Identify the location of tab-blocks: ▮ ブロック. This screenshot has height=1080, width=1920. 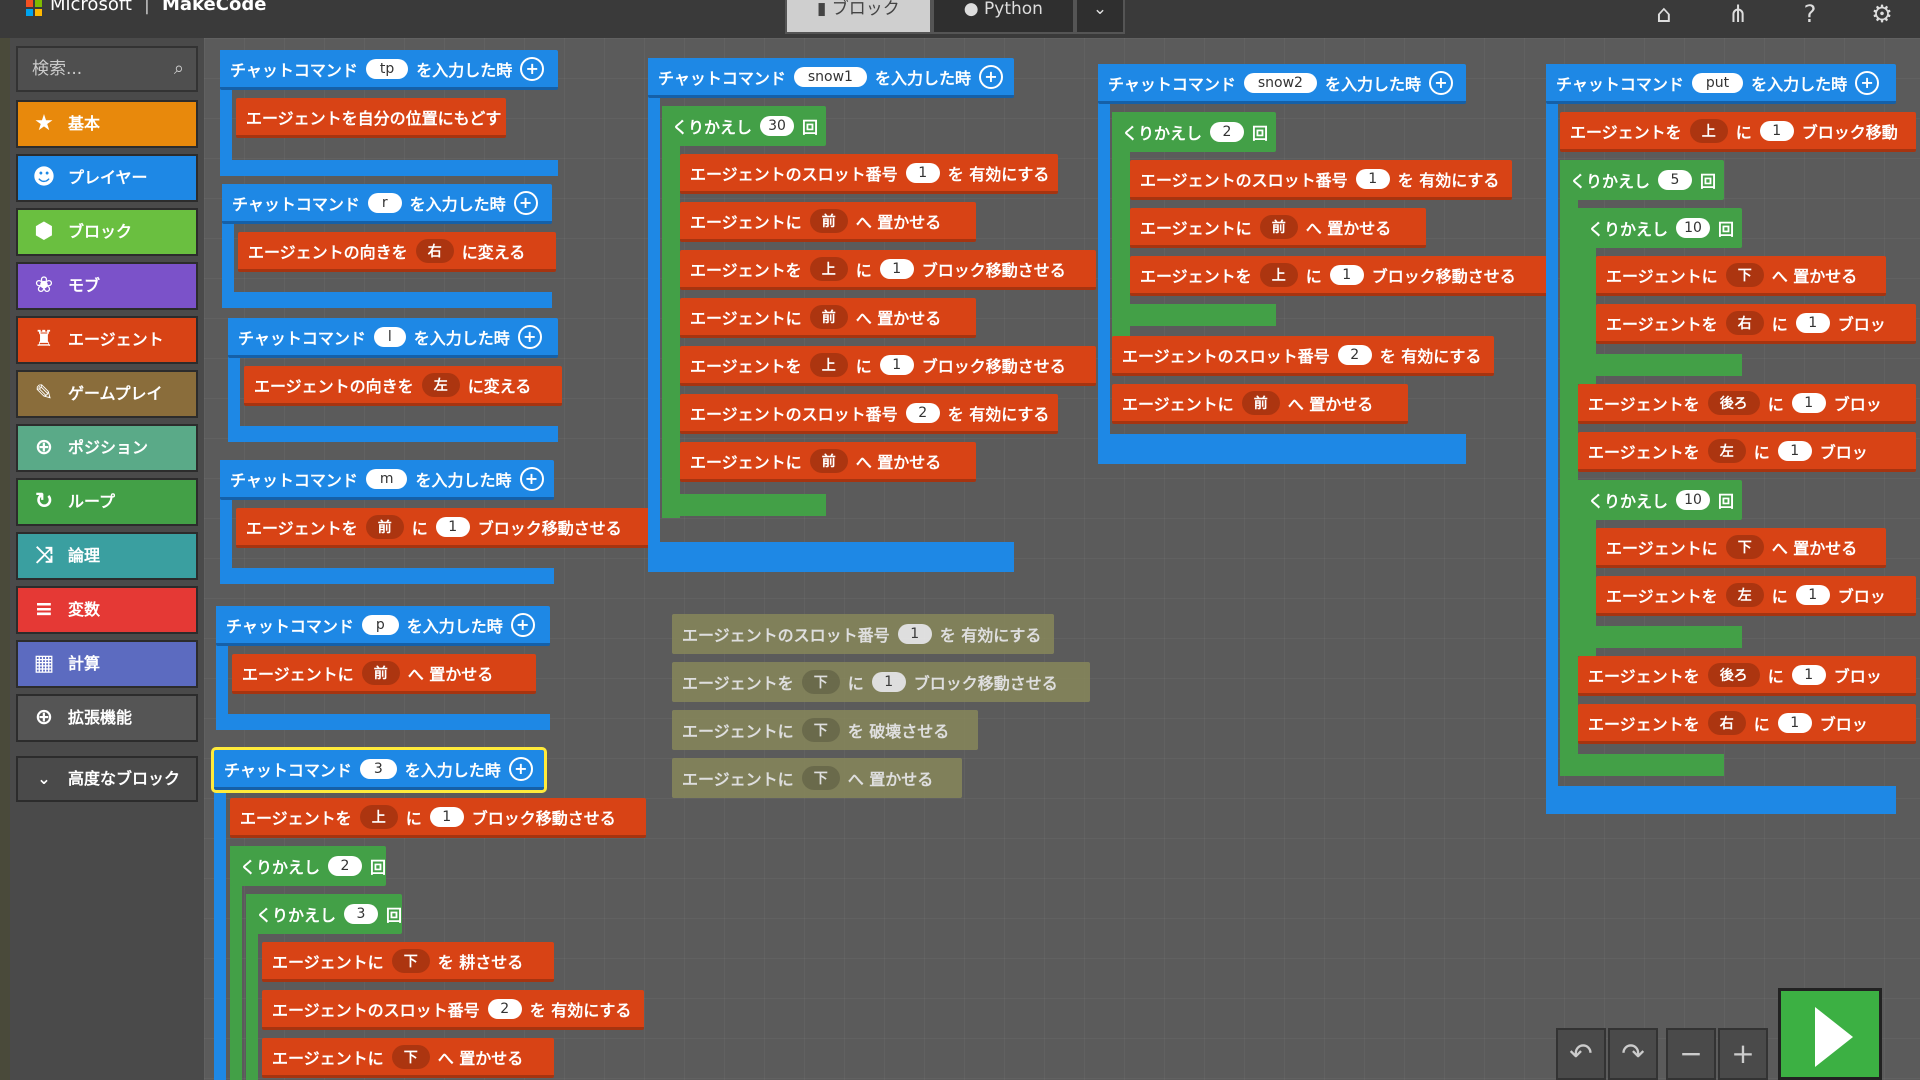
(858, 17).